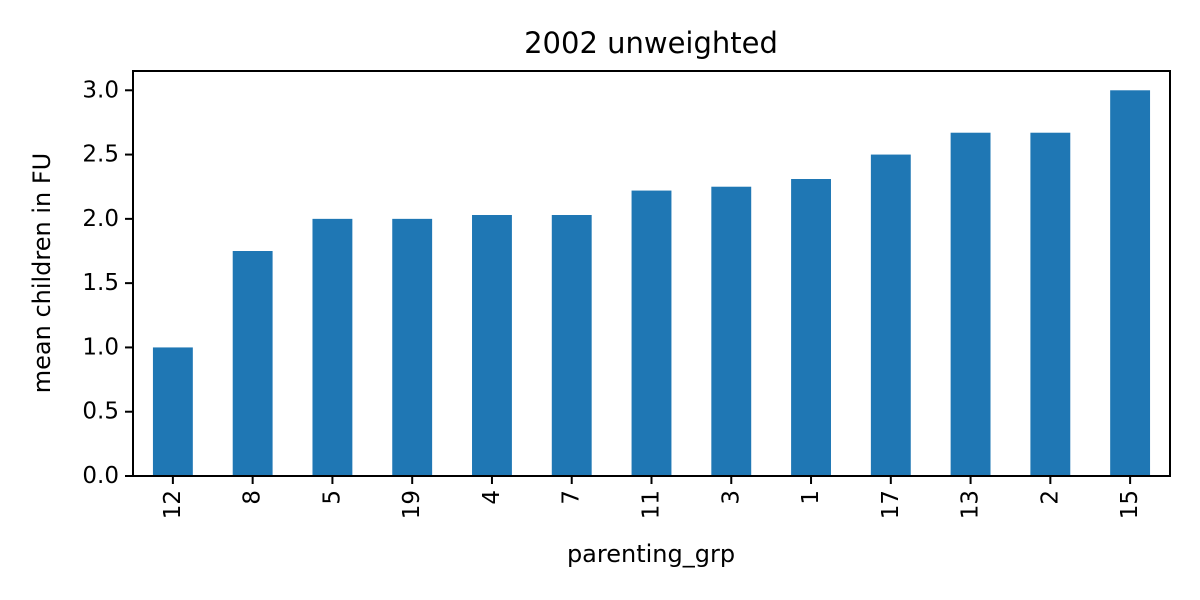 The width and height of the screenshot is (1200, 600). I want to click on y-axis: 0.0 0.5 1.0 1.5 2.0 2.5 3.0, so click(107, 283).